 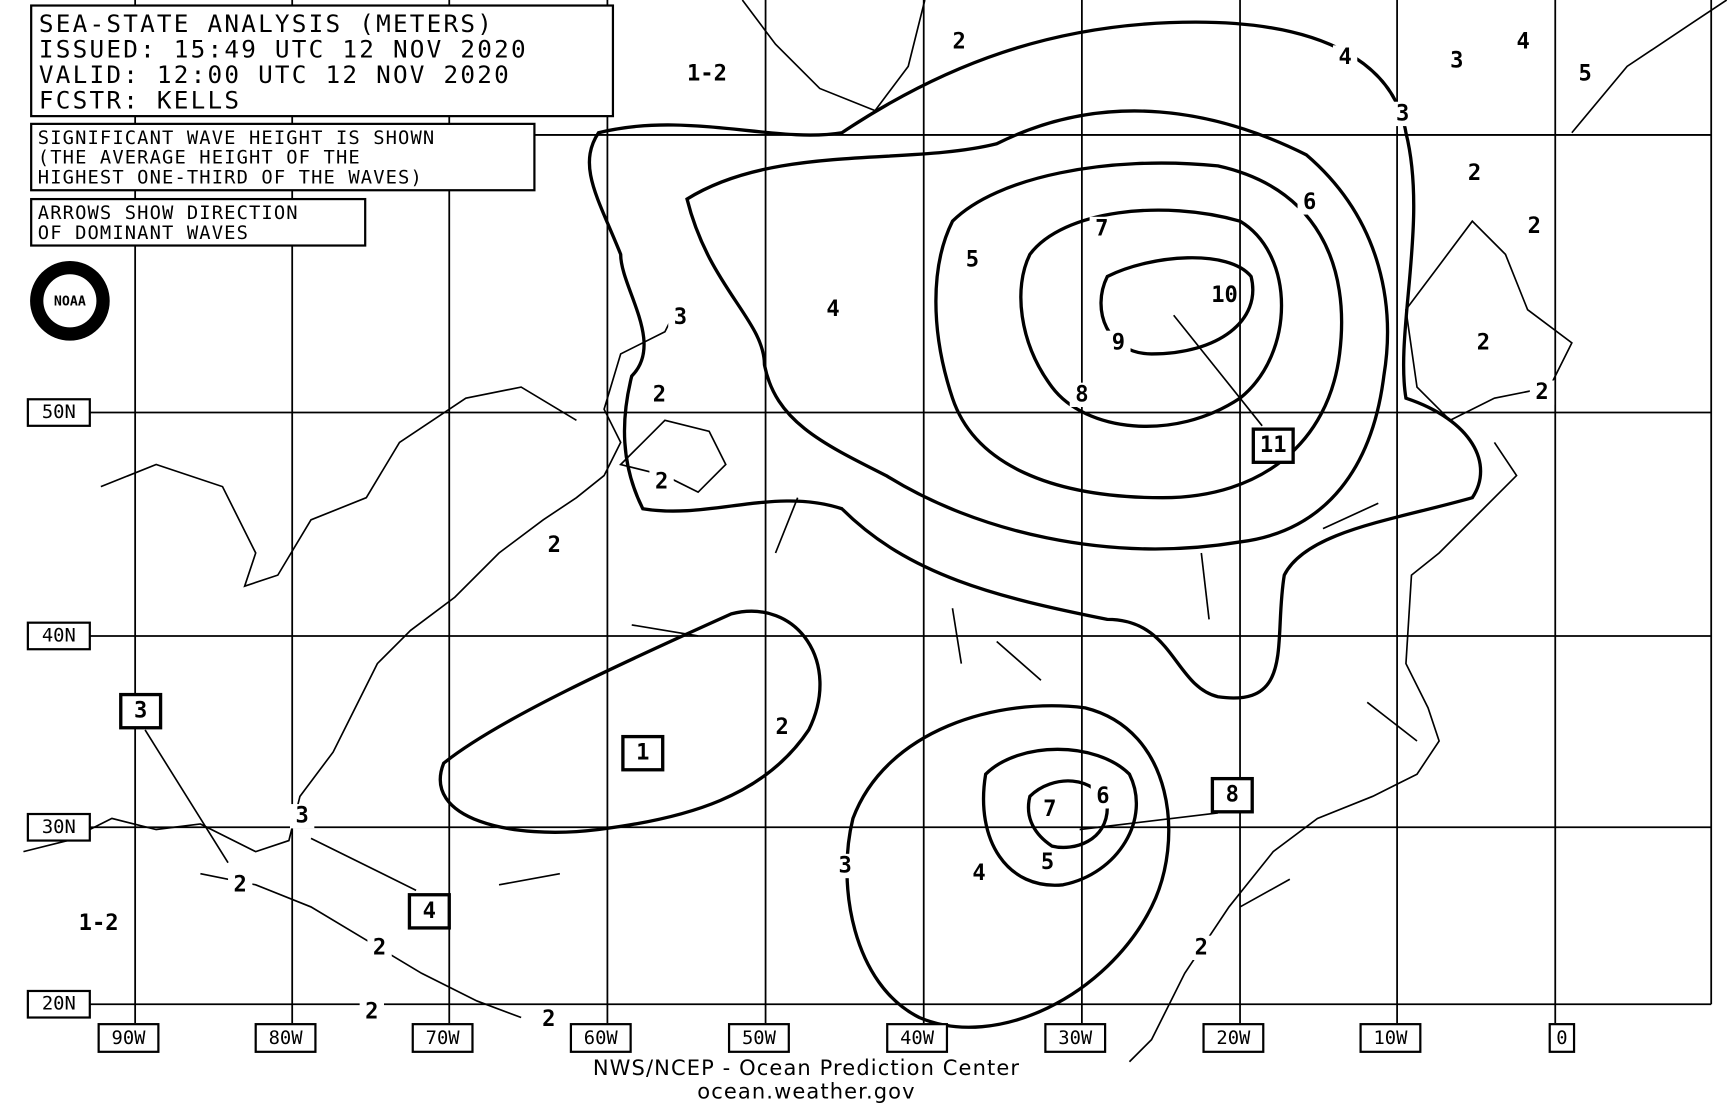 I want to click on lon-label: 20W, so click(x=1233, y=1038).